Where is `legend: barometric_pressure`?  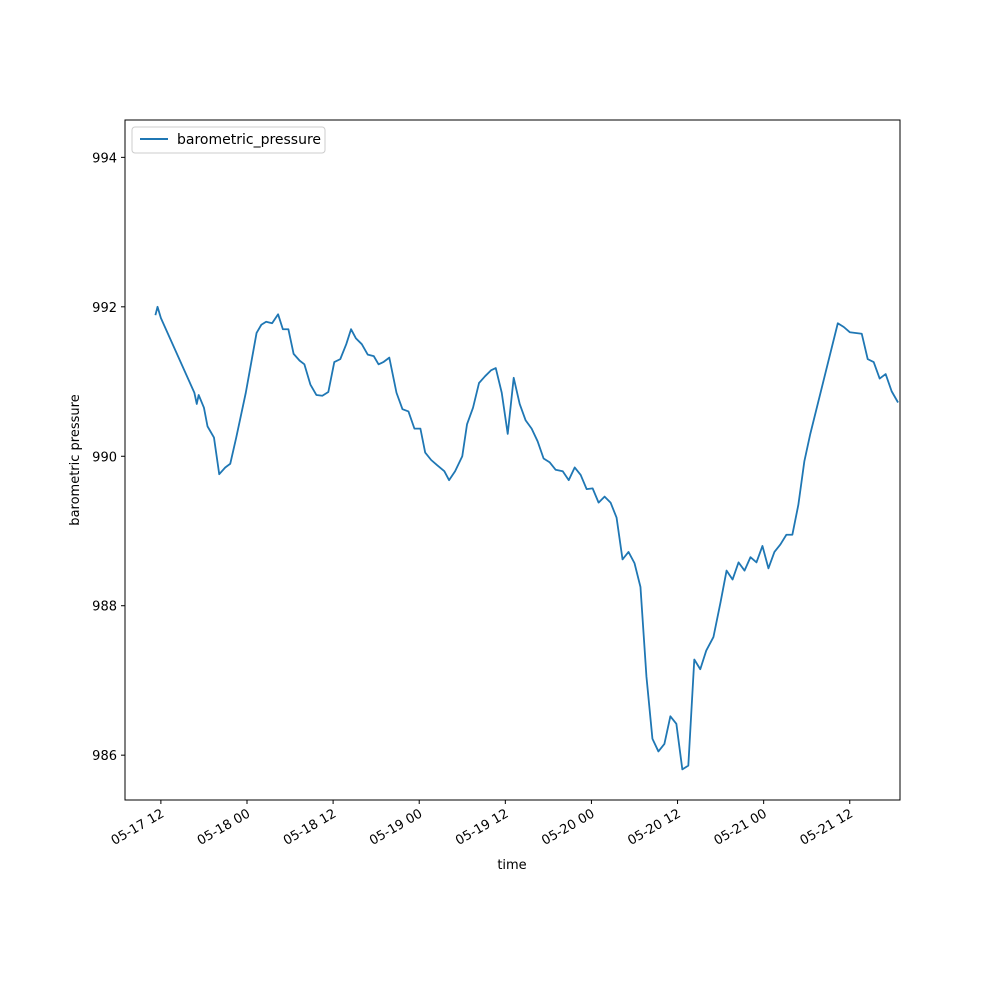
legend: barometric_pressure is located at coordinates (228, 140).